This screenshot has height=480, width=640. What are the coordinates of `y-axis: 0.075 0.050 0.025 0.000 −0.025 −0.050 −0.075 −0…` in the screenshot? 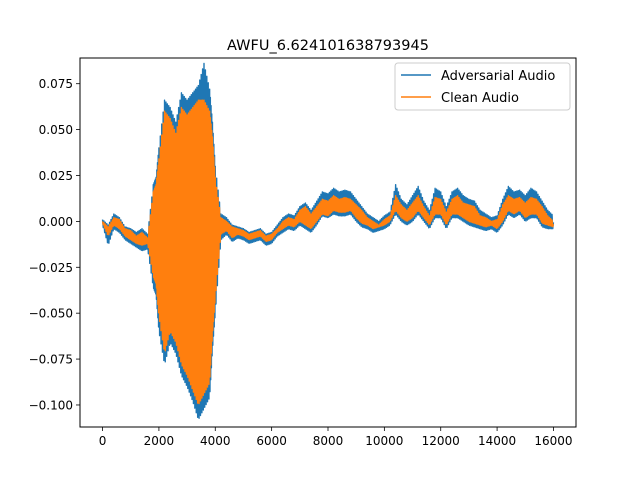 It's located at (54, 244).